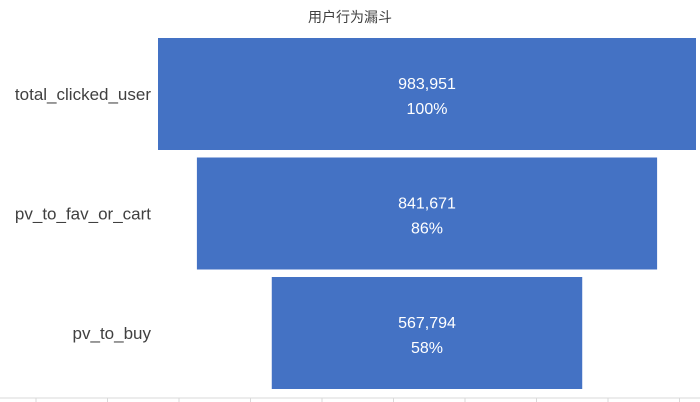 The image size is (700, 402). I want to click on data-label-percent: 86%, so click(427, 229).